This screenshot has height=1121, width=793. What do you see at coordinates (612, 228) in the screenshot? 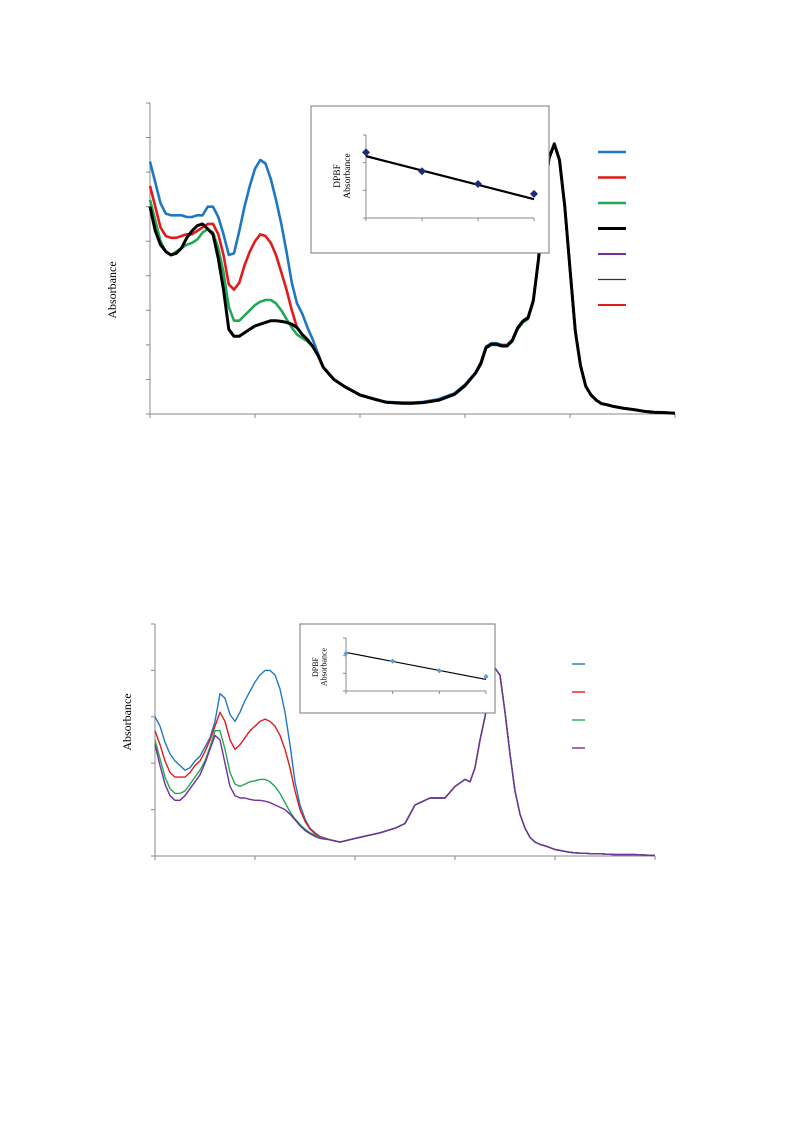
I see `chart-1-legend` at bounding box center [612, 228].